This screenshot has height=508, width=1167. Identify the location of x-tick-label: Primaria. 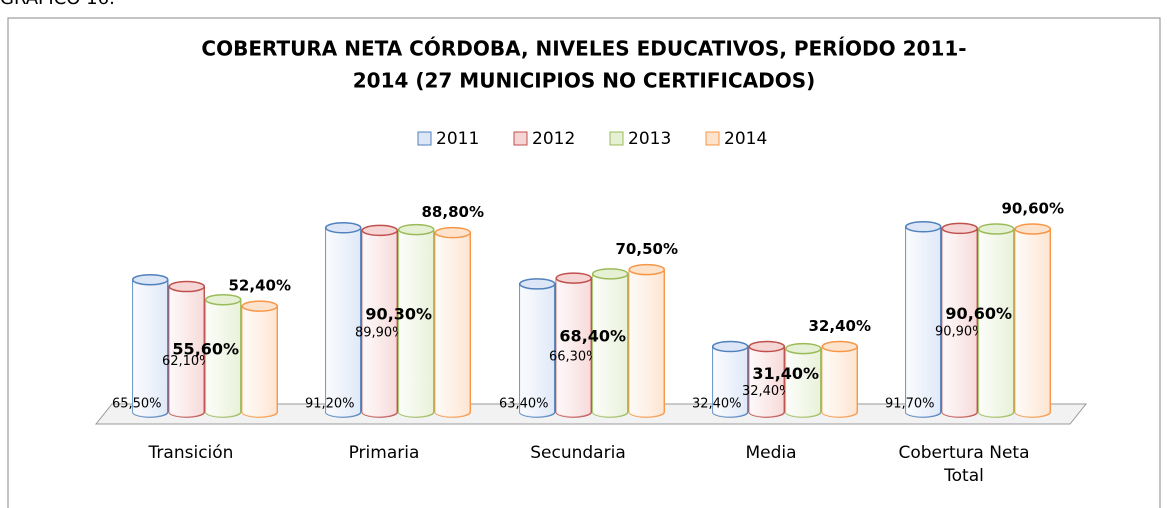
(384, 453).